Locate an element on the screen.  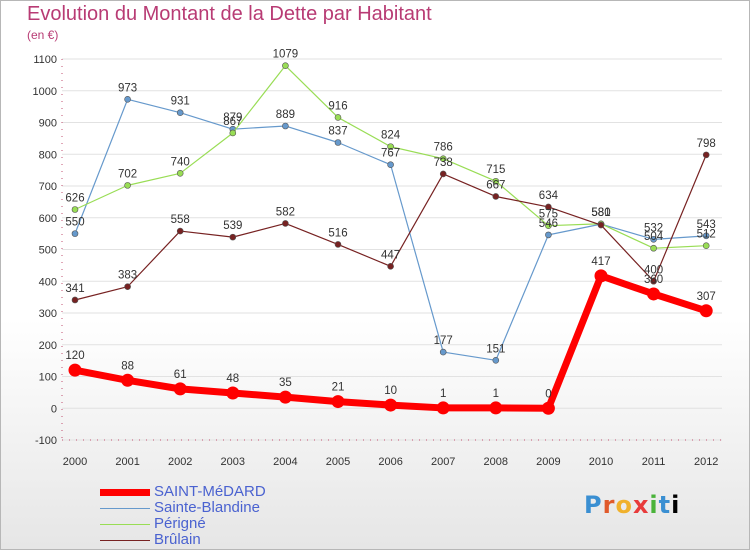
data-label: 21 is located at coordinates (338, 388).